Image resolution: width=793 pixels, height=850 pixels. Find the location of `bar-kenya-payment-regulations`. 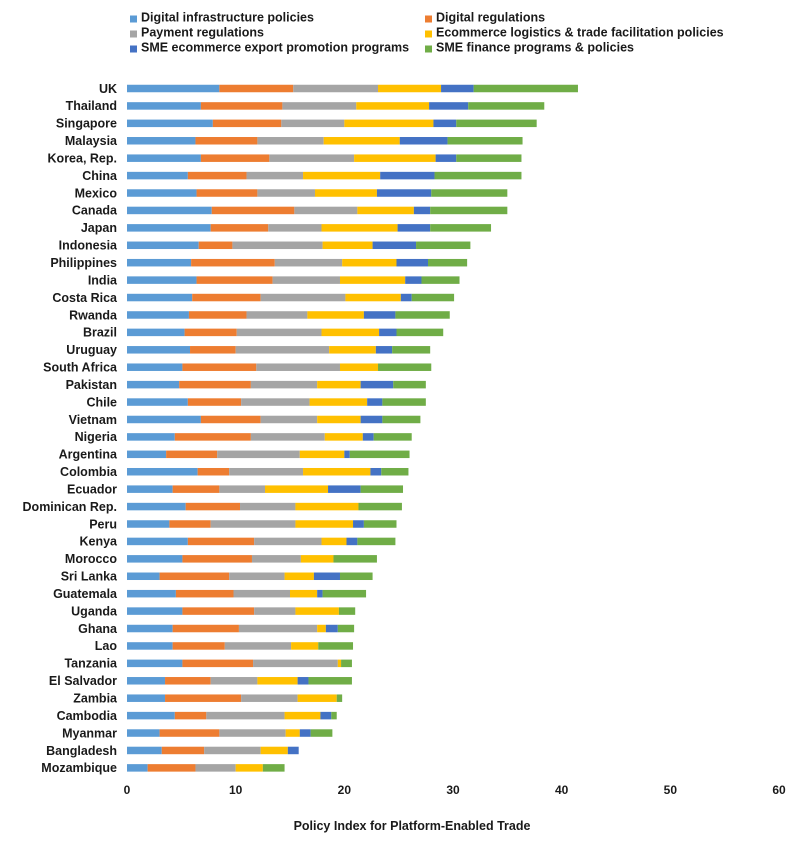

bar-kenya-payment-regulations is located at coordinates (288, 541).